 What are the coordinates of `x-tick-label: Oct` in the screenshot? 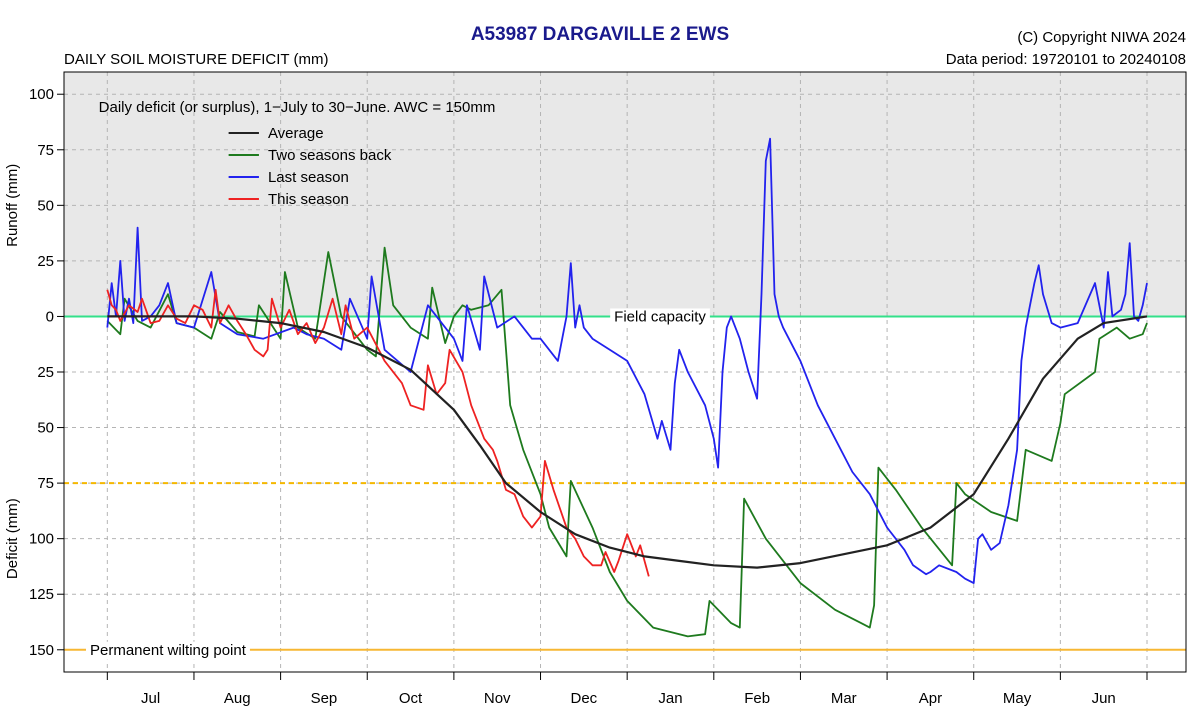 It's located at (411, 698).